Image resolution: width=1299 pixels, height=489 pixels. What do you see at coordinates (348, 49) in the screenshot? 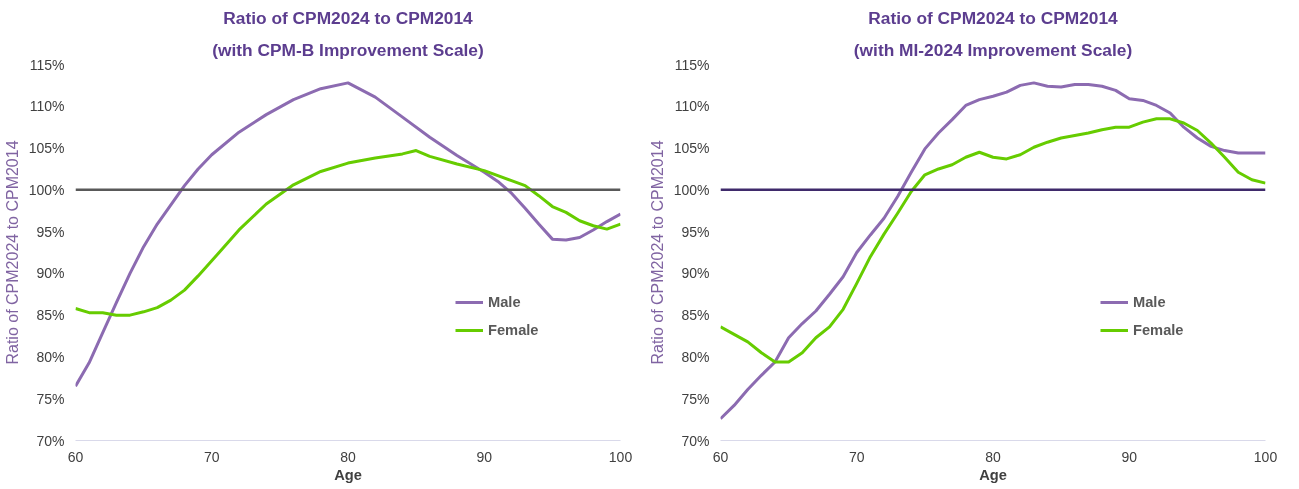
I see `chart-subtitle: (with CPM-B Improvement Scale)` at bounding box center [348, 49].